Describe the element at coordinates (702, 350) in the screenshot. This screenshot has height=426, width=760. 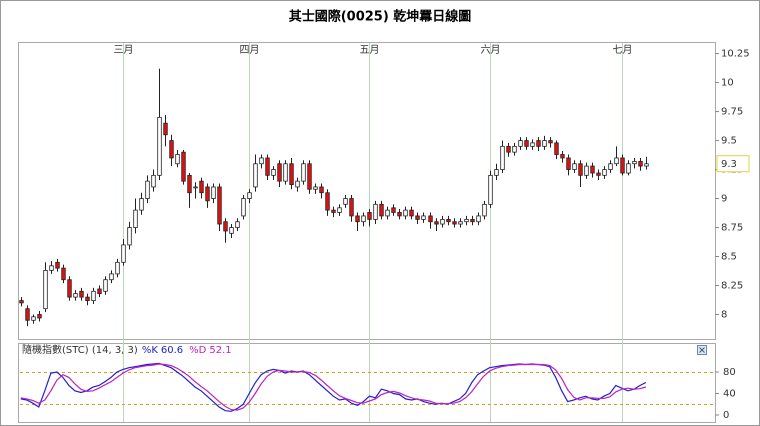
I see `close-icon` at that location.